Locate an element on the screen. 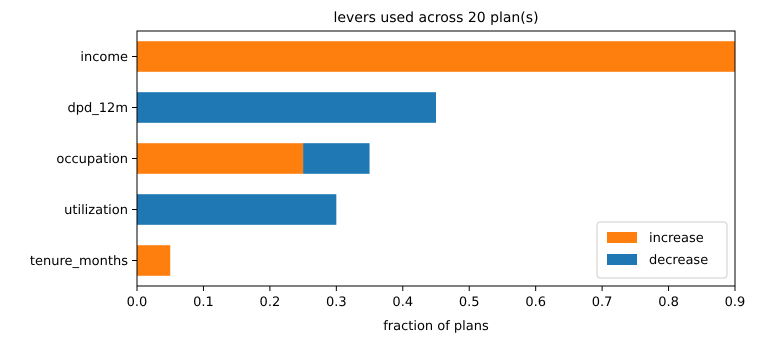 This screenshot has height=346, width=757. x-tick-label: 0.5 is located at coordinates (469, 302).